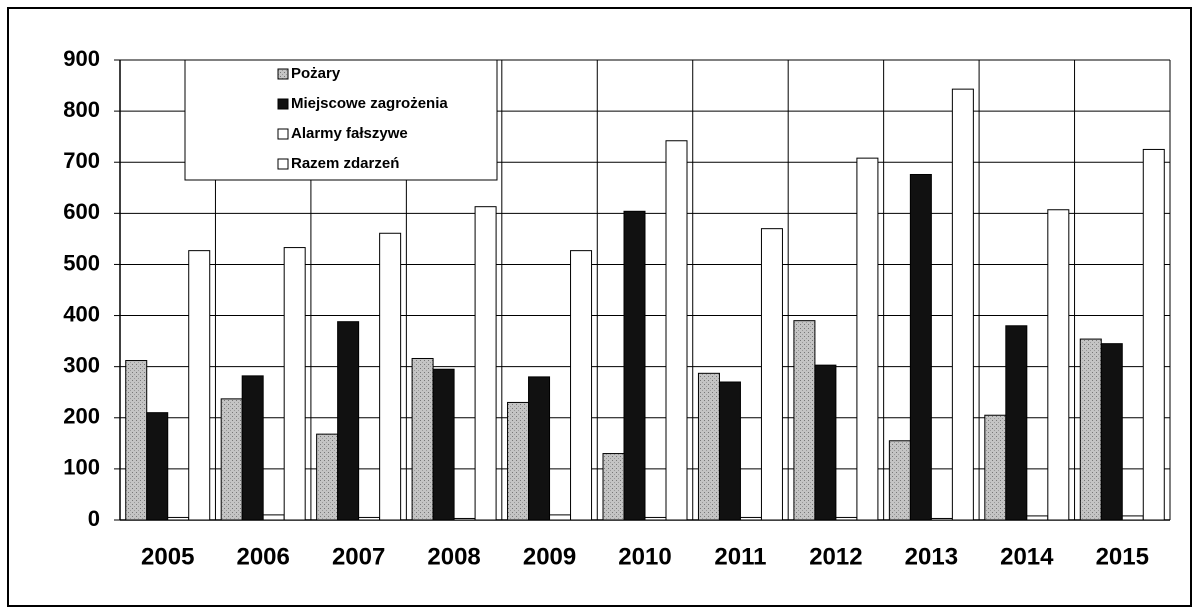  I want to click on x-tick-label: 2014, so click(1027, 556).